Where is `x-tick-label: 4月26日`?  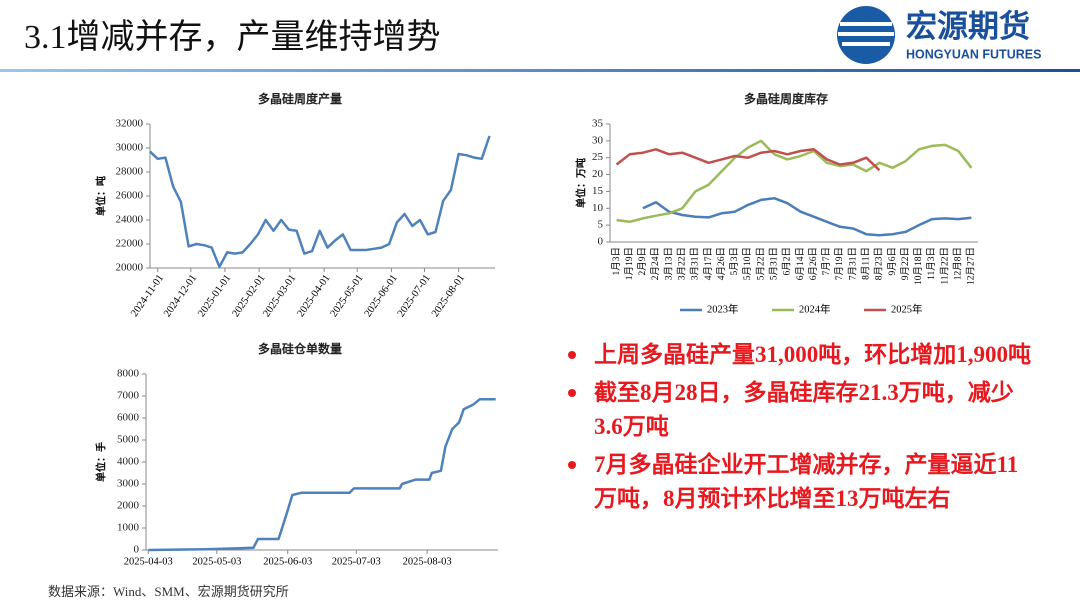
x-tick-label: 4月26日 is located at coordinates (721, 263).